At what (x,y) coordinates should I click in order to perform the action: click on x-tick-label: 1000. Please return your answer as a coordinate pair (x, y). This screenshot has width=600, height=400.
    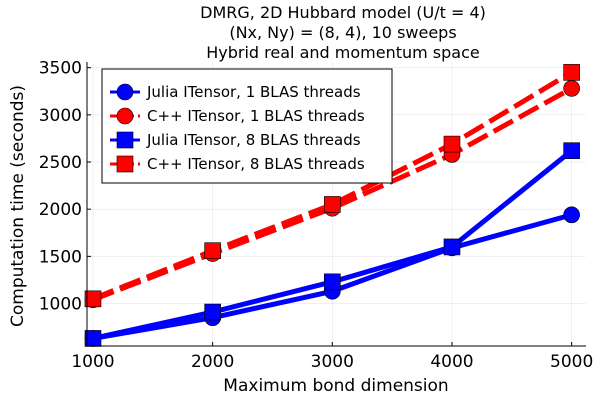
    Looking at the image, I should click on (92, 362).